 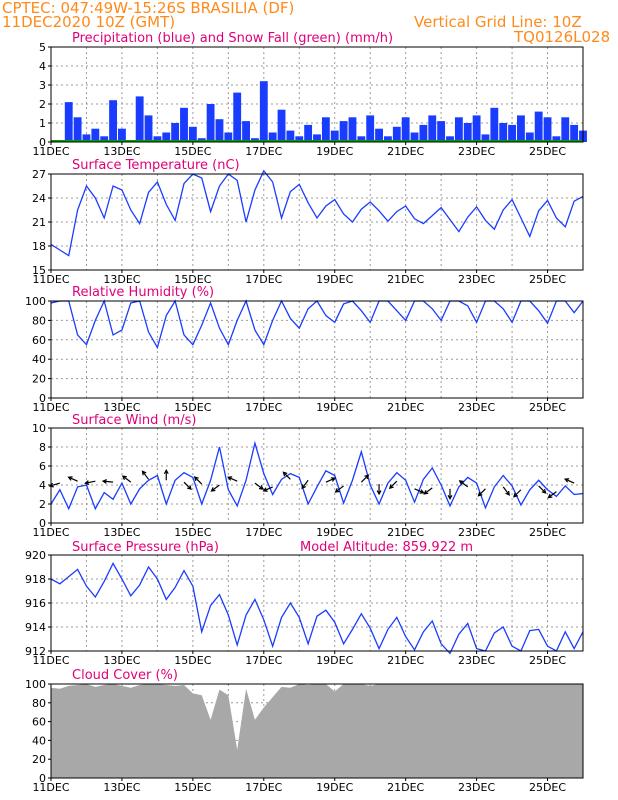 What do you see at coordinates (386, 547) in the screenshot?
I see `model-altitude-note: Model Altitude: 859.922 m` at bounding box center [386, 547].